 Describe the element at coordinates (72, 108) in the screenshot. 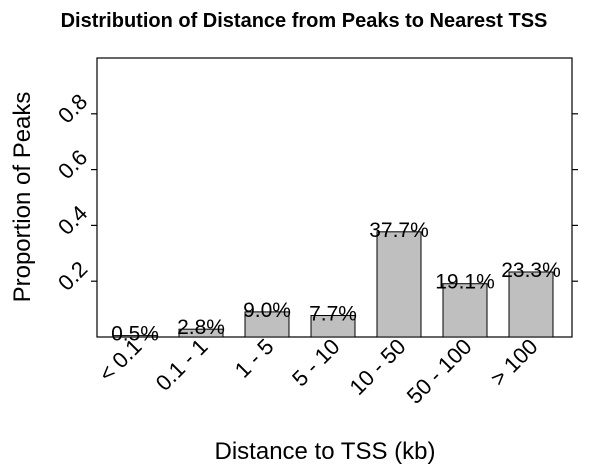

I see `y-tick-label-4: 0.8` at that location.